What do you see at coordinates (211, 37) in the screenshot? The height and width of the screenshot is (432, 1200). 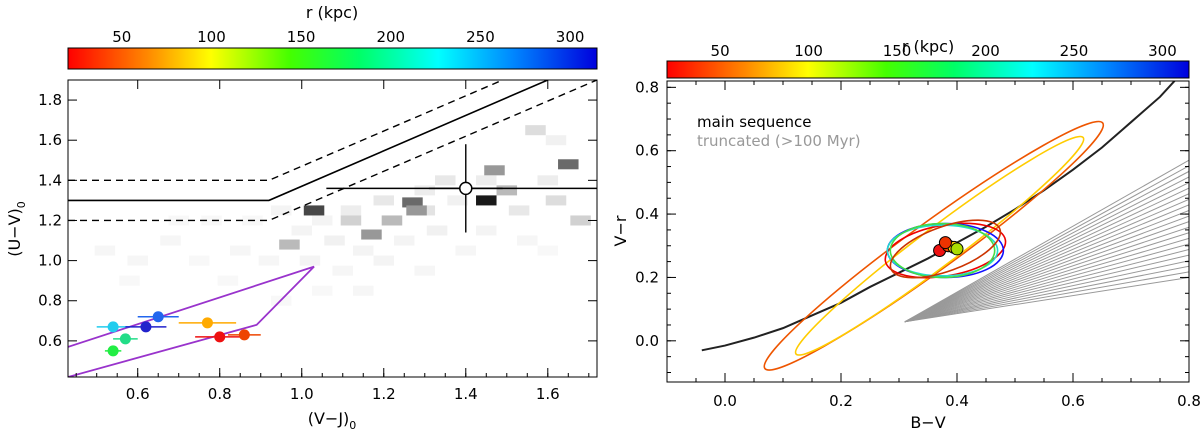 I see `left-colorbar-tick-label: 100` at bounding box center [211, 37].